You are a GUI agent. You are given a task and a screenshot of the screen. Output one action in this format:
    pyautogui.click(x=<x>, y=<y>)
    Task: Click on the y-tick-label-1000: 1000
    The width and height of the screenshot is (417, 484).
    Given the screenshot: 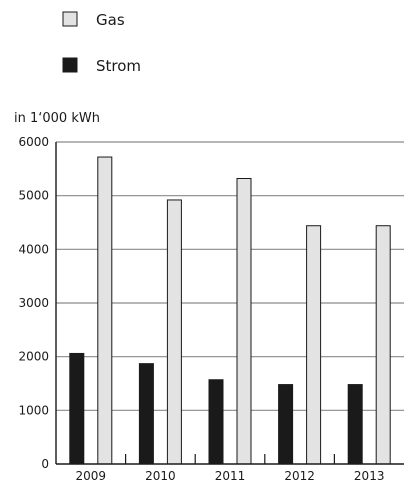 What is the action you would take?
    pyautogui.click(x=33, y=410)
    